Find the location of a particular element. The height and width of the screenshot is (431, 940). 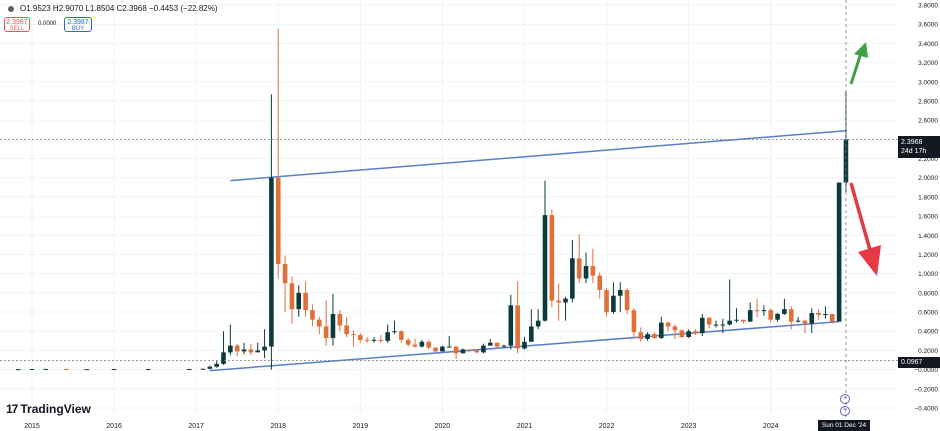

logo-text: TradingView is located at coordinates (55, 409).